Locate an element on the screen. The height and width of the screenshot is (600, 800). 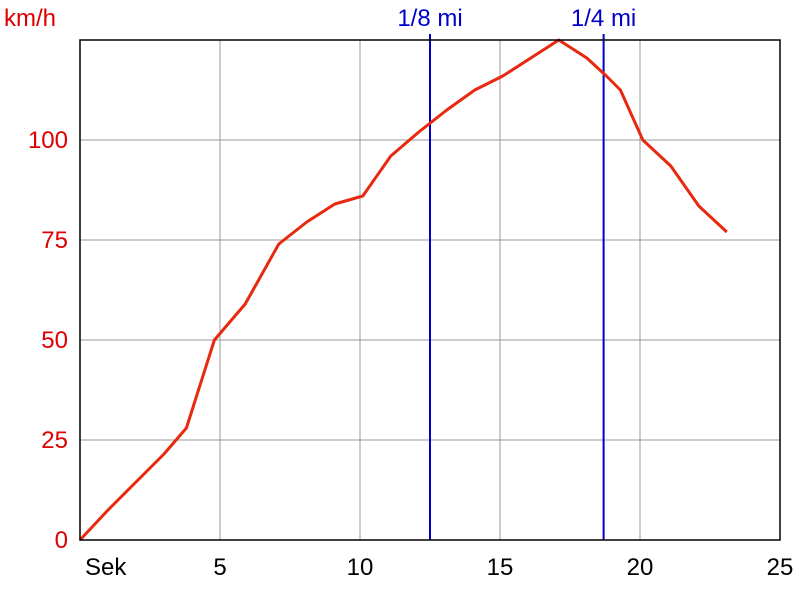
x-tick-label: 20 is located at coordinates (640, 567).